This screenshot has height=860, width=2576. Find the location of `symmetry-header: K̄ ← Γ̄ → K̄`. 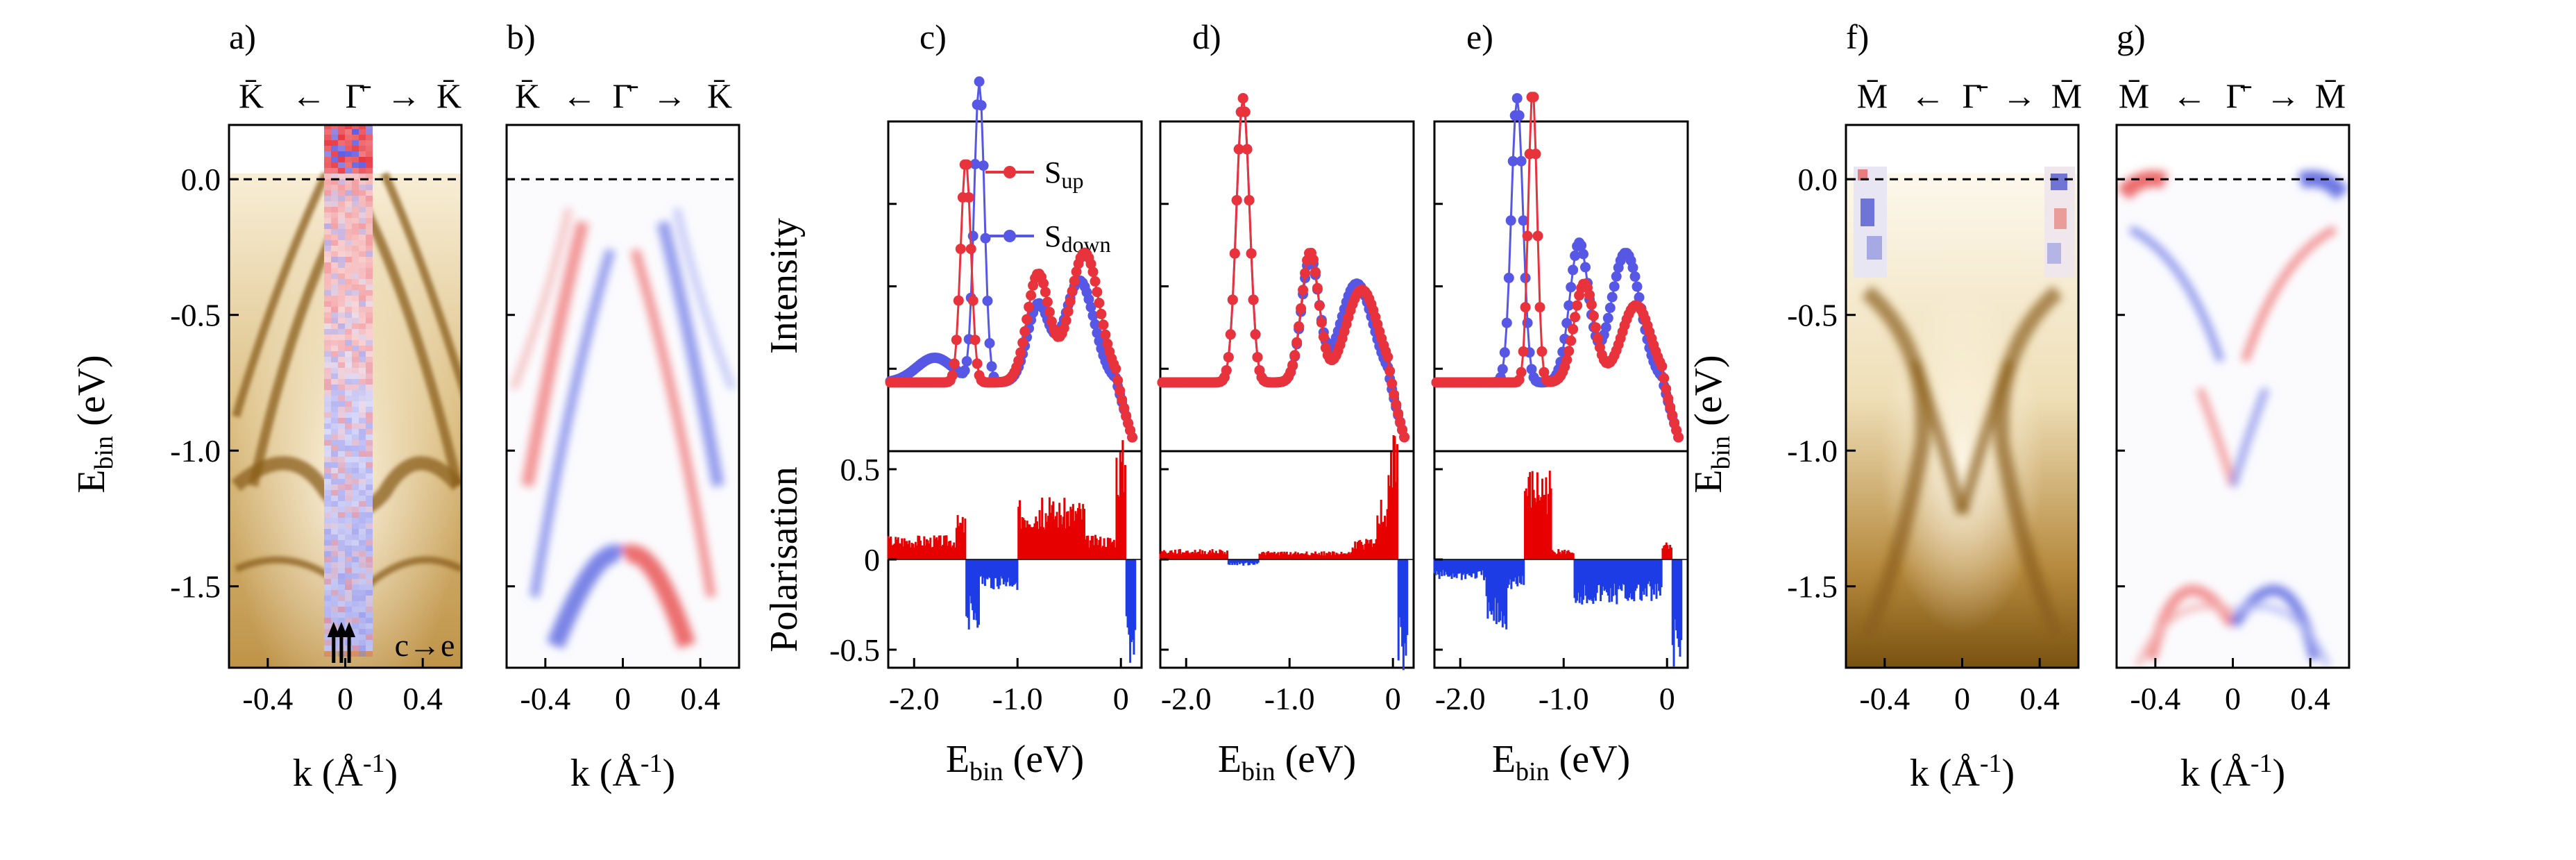

symmetry-header: K̄ ← Γ̄ → K̄ is located at coordinates (350, 95).